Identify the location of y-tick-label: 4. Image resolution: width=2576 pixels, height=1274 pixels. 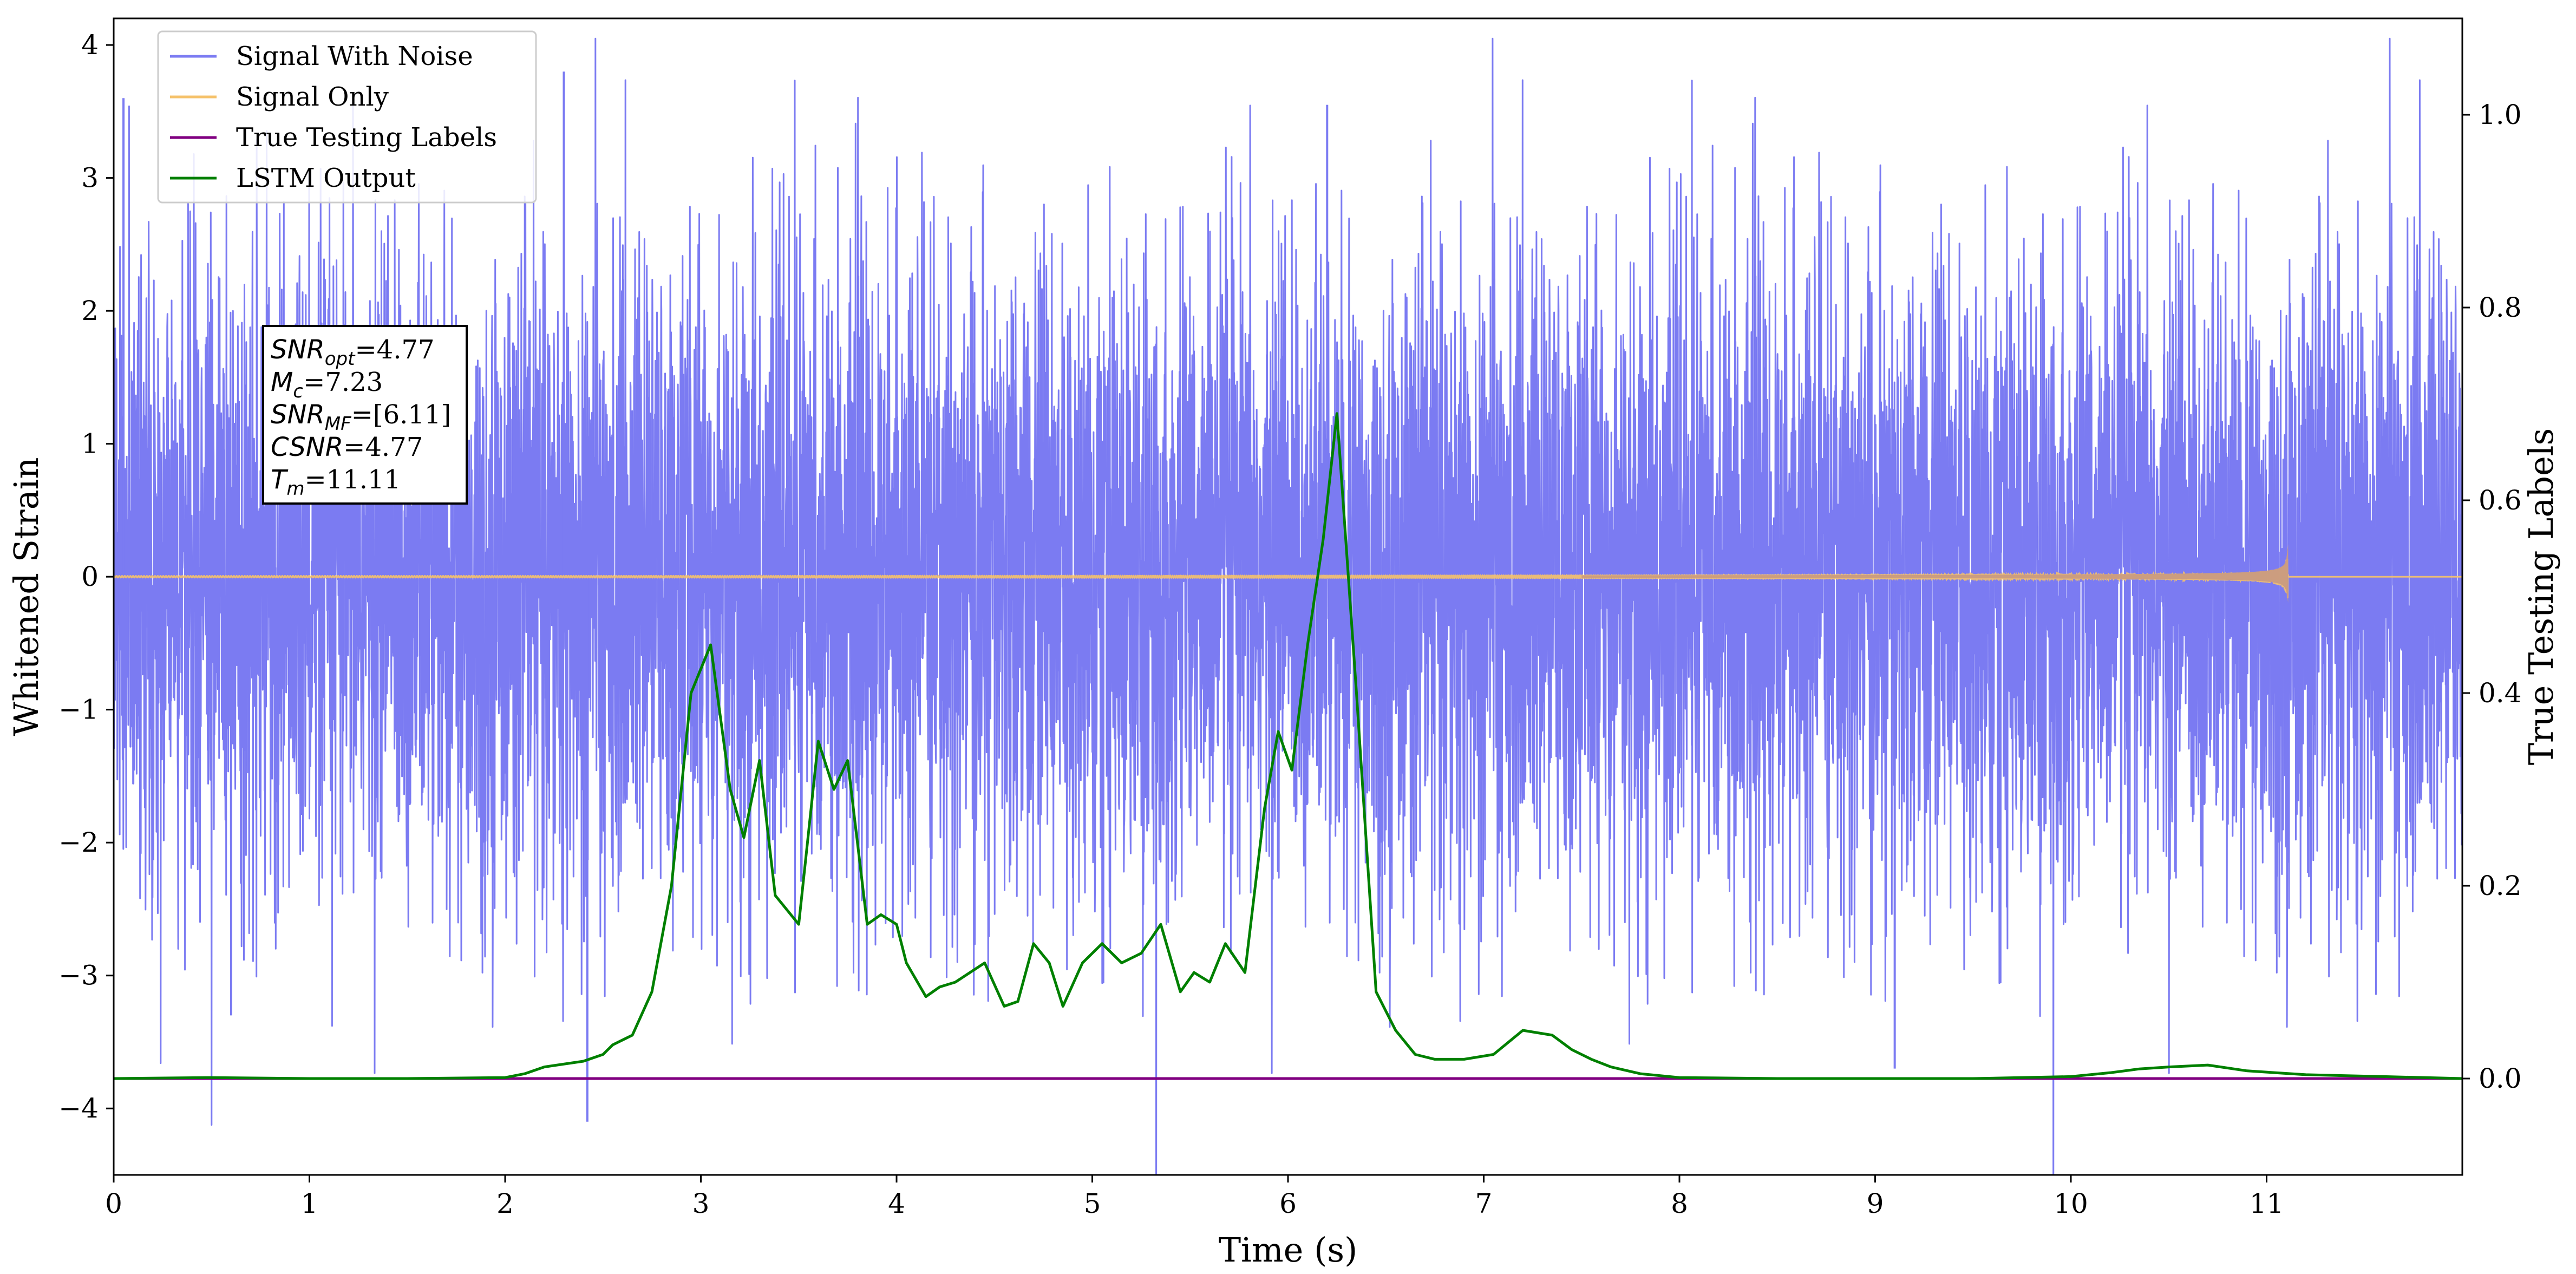
(90, 45).